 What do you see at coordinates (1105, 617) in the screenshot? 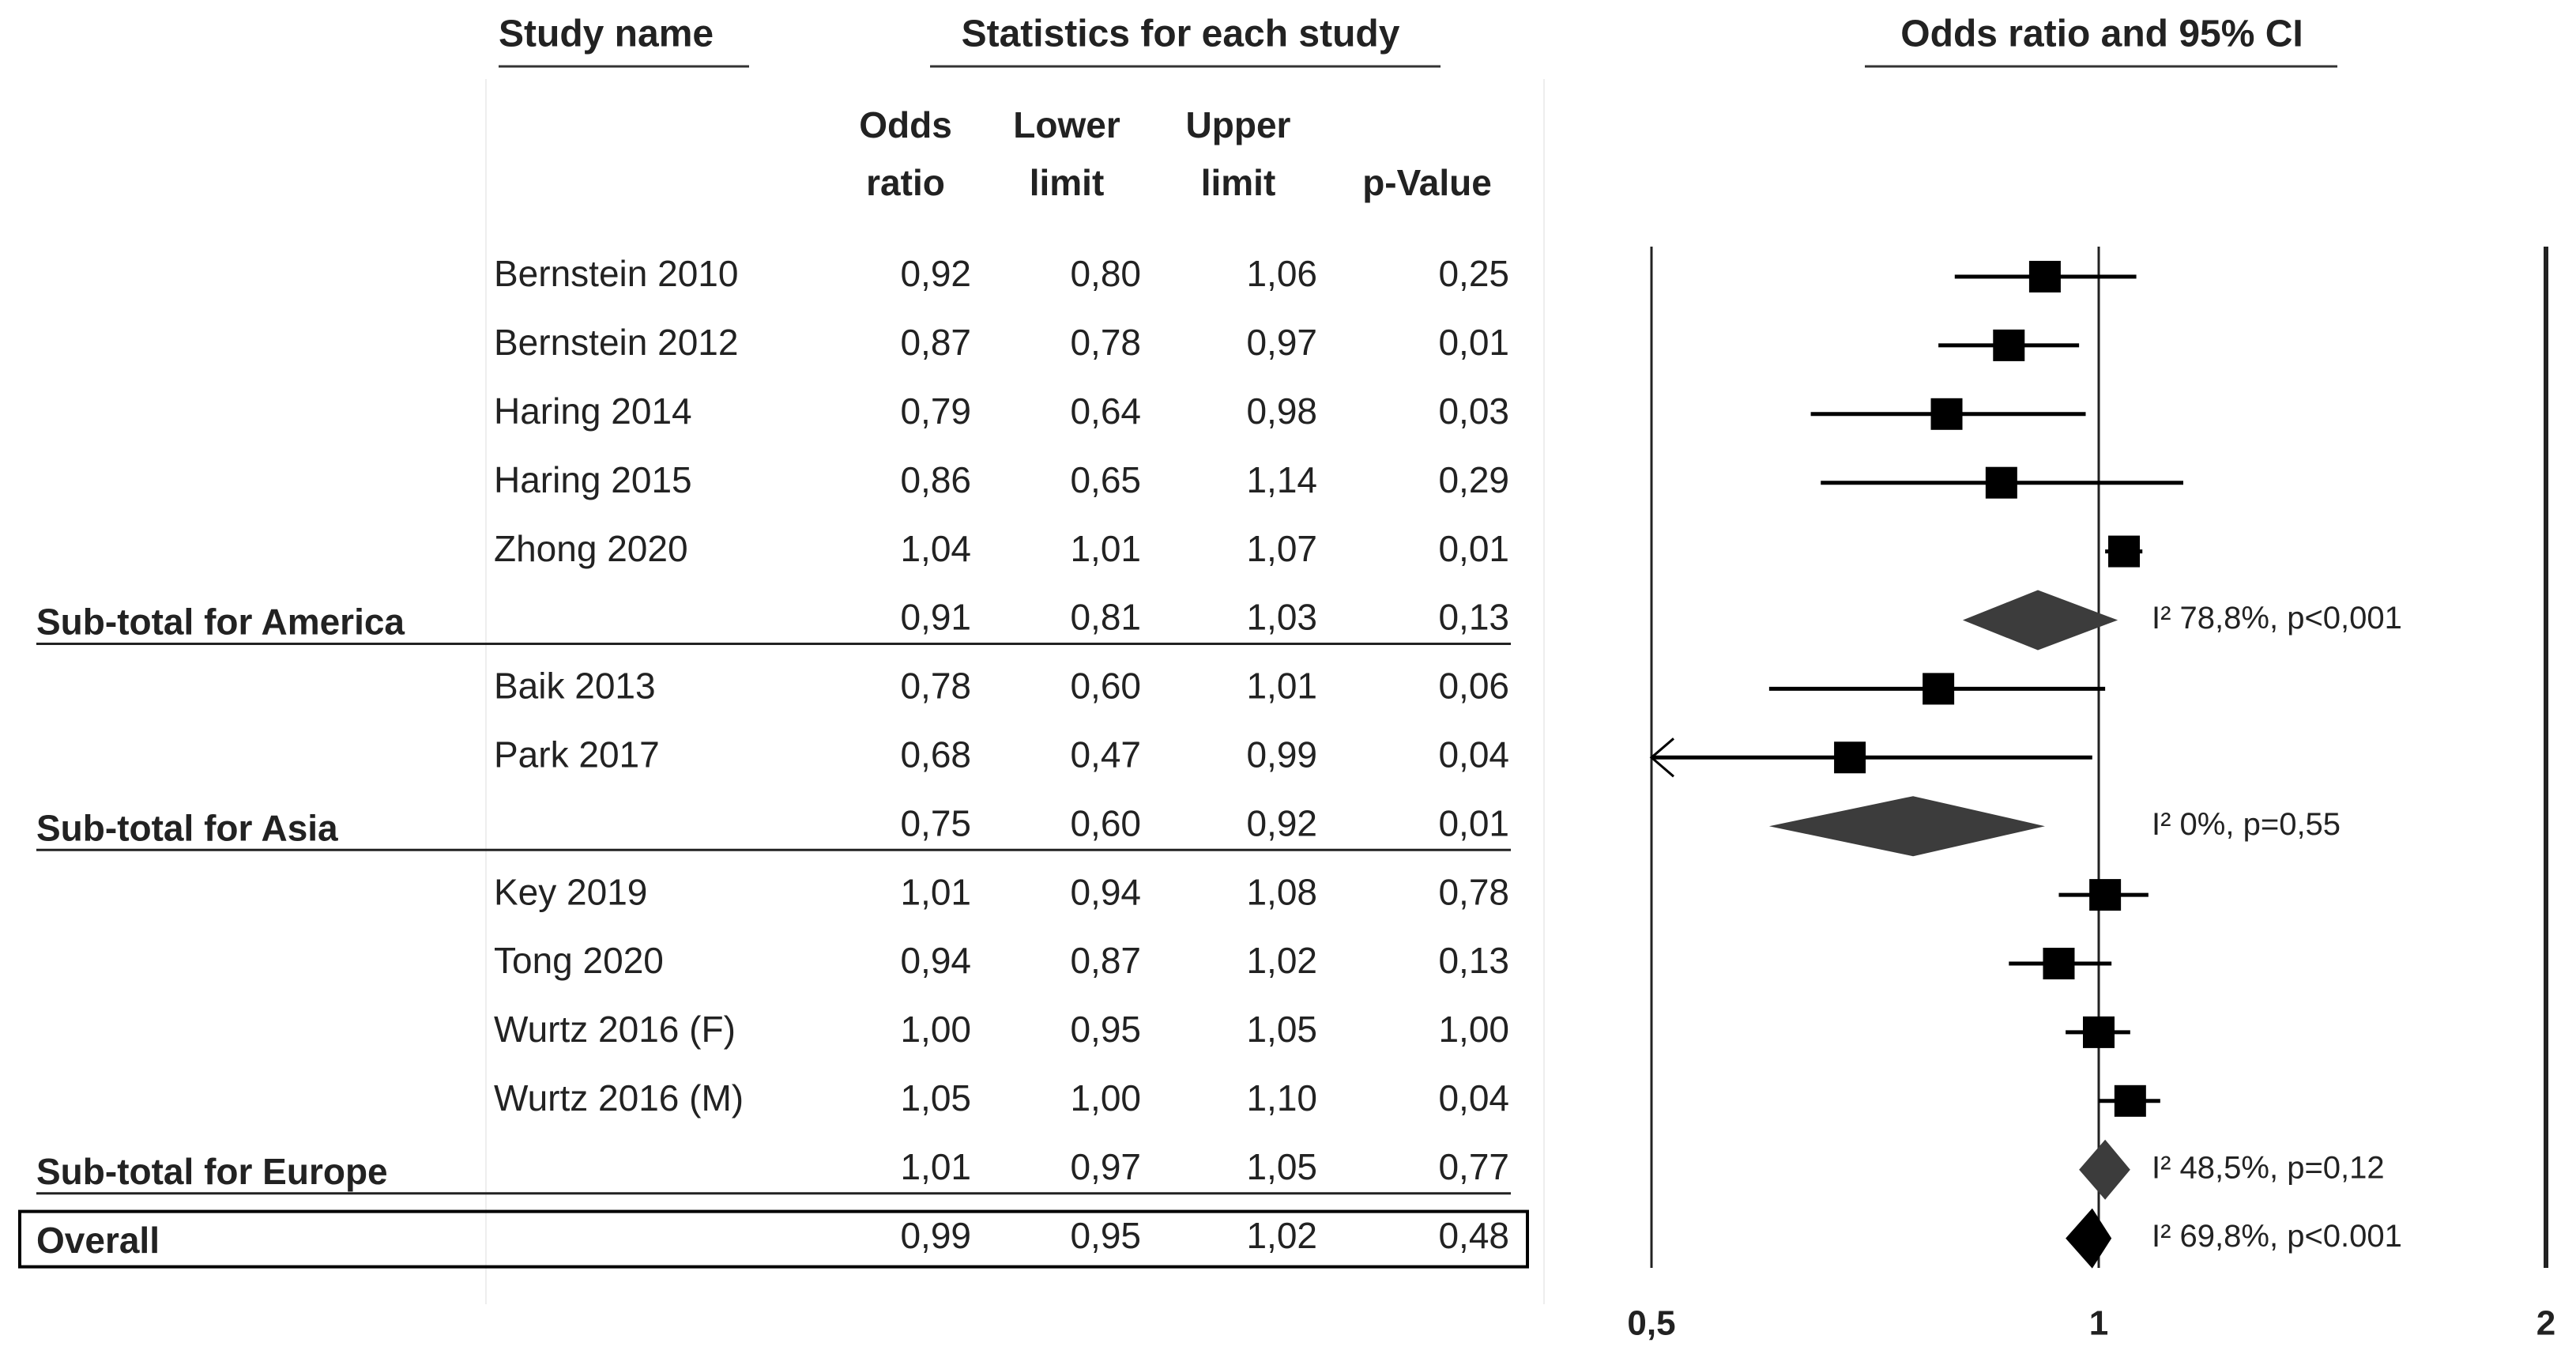
I see `stat-value: 0,81` at bounding box center [1105, 617].